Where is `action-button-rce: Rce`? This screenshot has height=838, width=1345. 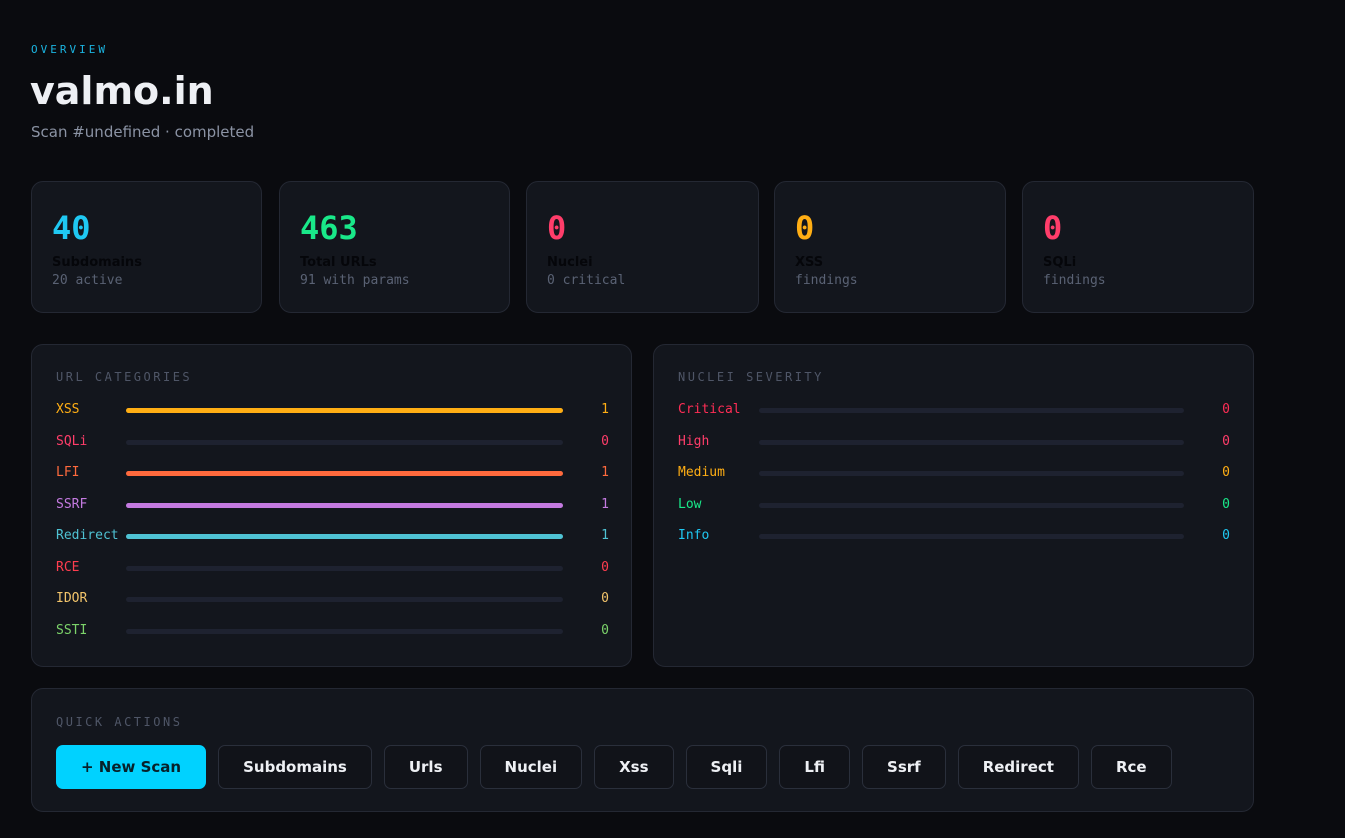 action-button-rce: Rce is located at coordinates (1131, 767).